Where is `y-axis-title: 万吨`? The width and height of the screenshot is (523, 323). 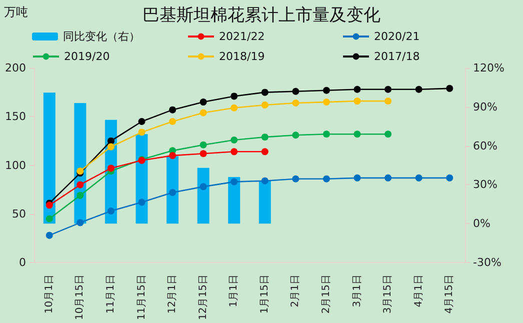
y-axis-title: 万吨 is located at coordinates (16, 12).